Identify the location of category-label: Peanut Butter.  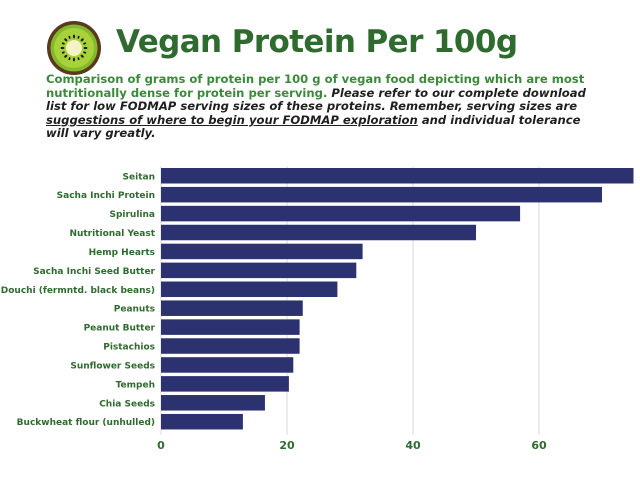
(120, 329).